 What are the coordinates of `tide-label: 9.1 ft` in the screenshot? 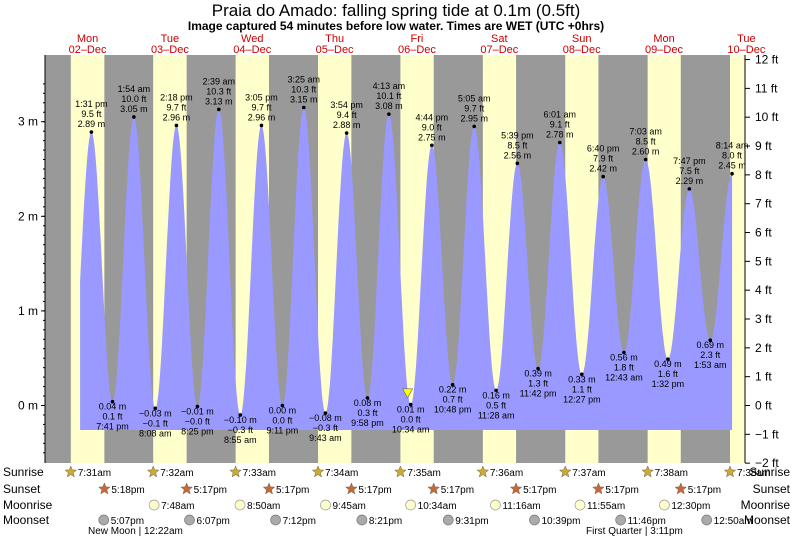 It's located at (560, 125).